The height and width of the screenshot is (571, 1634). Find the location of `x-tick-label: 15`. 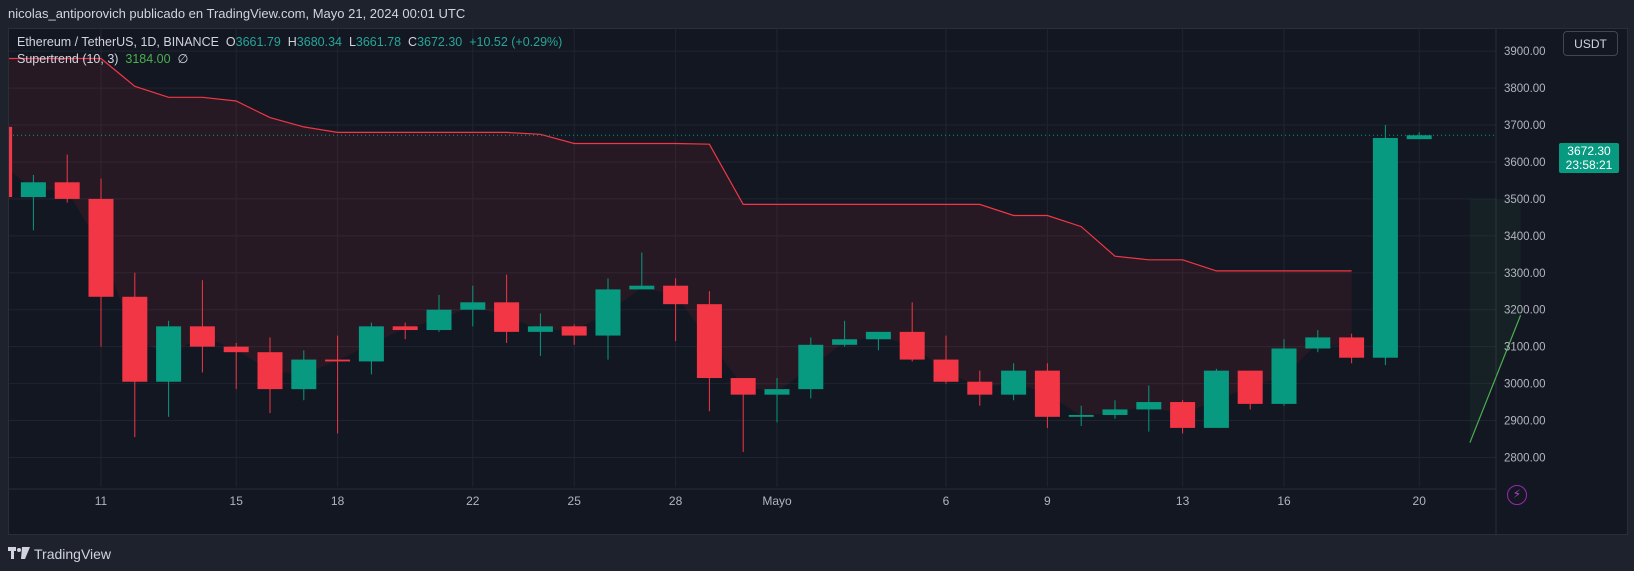

x-tick-label: 15 is located at coordinates (237, 501).